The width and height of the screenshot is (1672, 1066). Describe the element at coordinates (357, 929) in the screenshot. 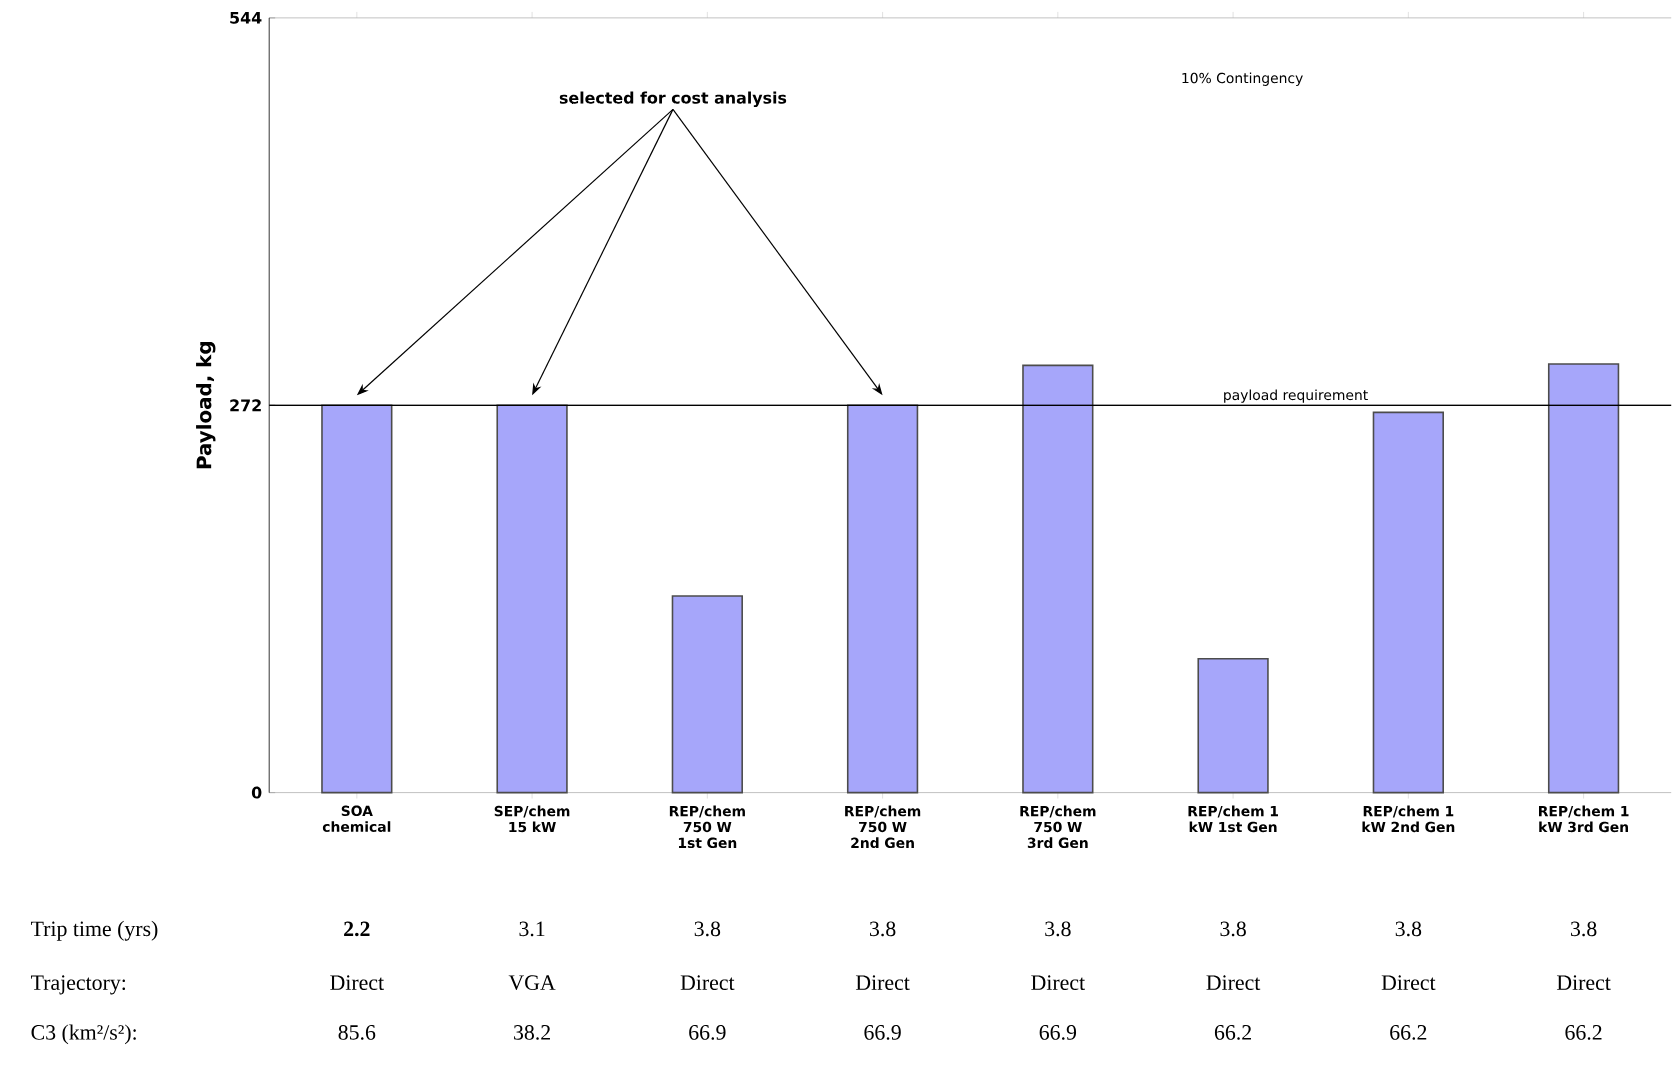

I see `text: 2.2` at that location.